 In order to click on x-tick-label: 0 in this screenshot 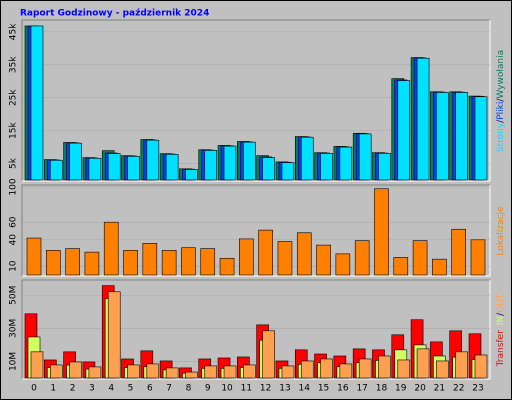, I will do `click(34, 389)`.